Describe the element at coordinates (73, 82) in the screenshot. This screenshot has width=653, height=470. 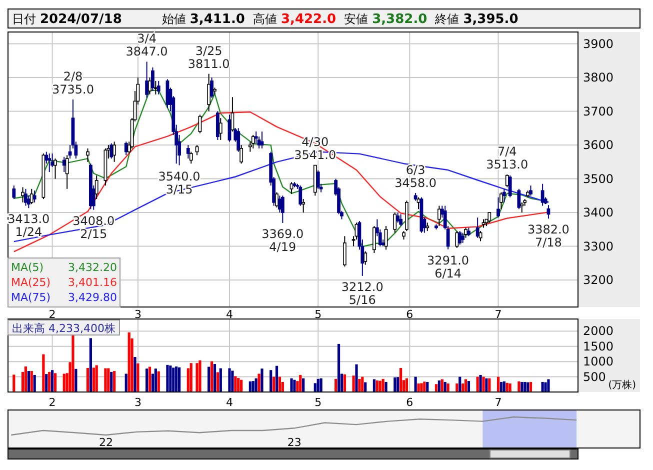
I see `annotation: 2/8 3735.0` at that location.